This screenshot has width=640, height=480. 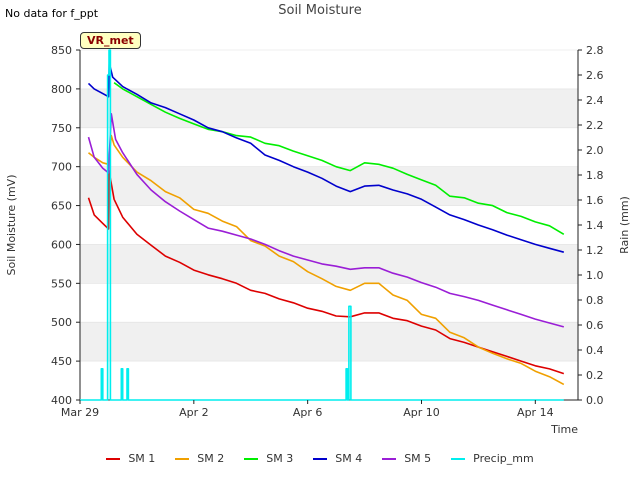 I want to click on y-tick-label: 550, so click(x=61, y=283).